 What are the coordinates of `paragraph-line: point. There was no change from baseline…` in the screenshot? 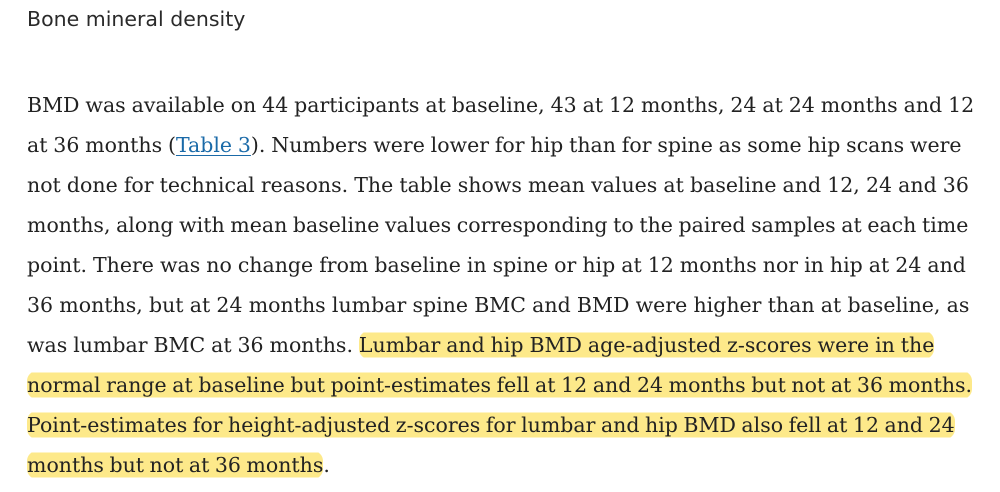 It's located at (496, 265).